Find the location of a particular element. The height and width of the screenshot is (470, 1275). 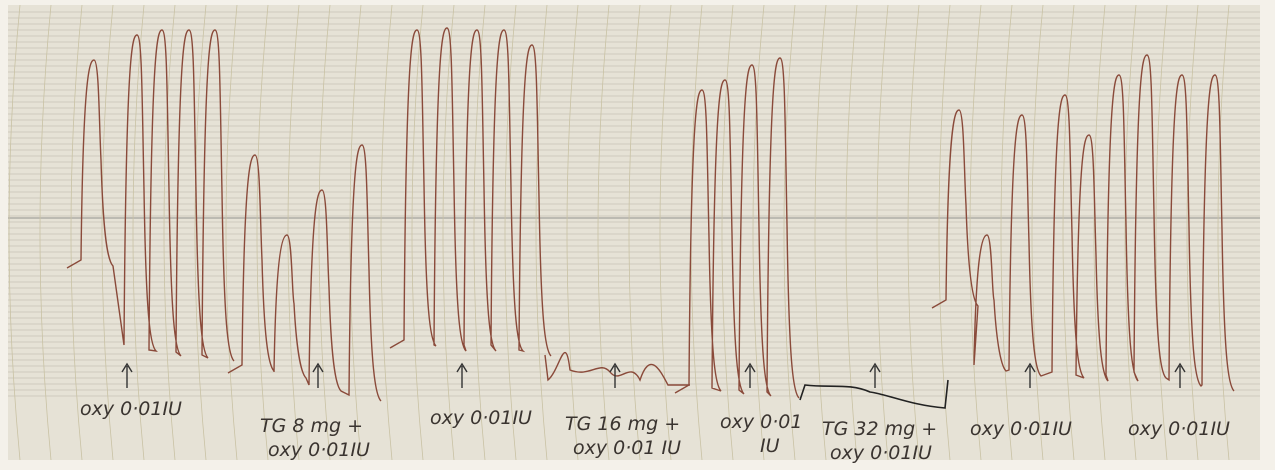

annotation: oxy 0·01 IU is located at coordinates (627, 448).